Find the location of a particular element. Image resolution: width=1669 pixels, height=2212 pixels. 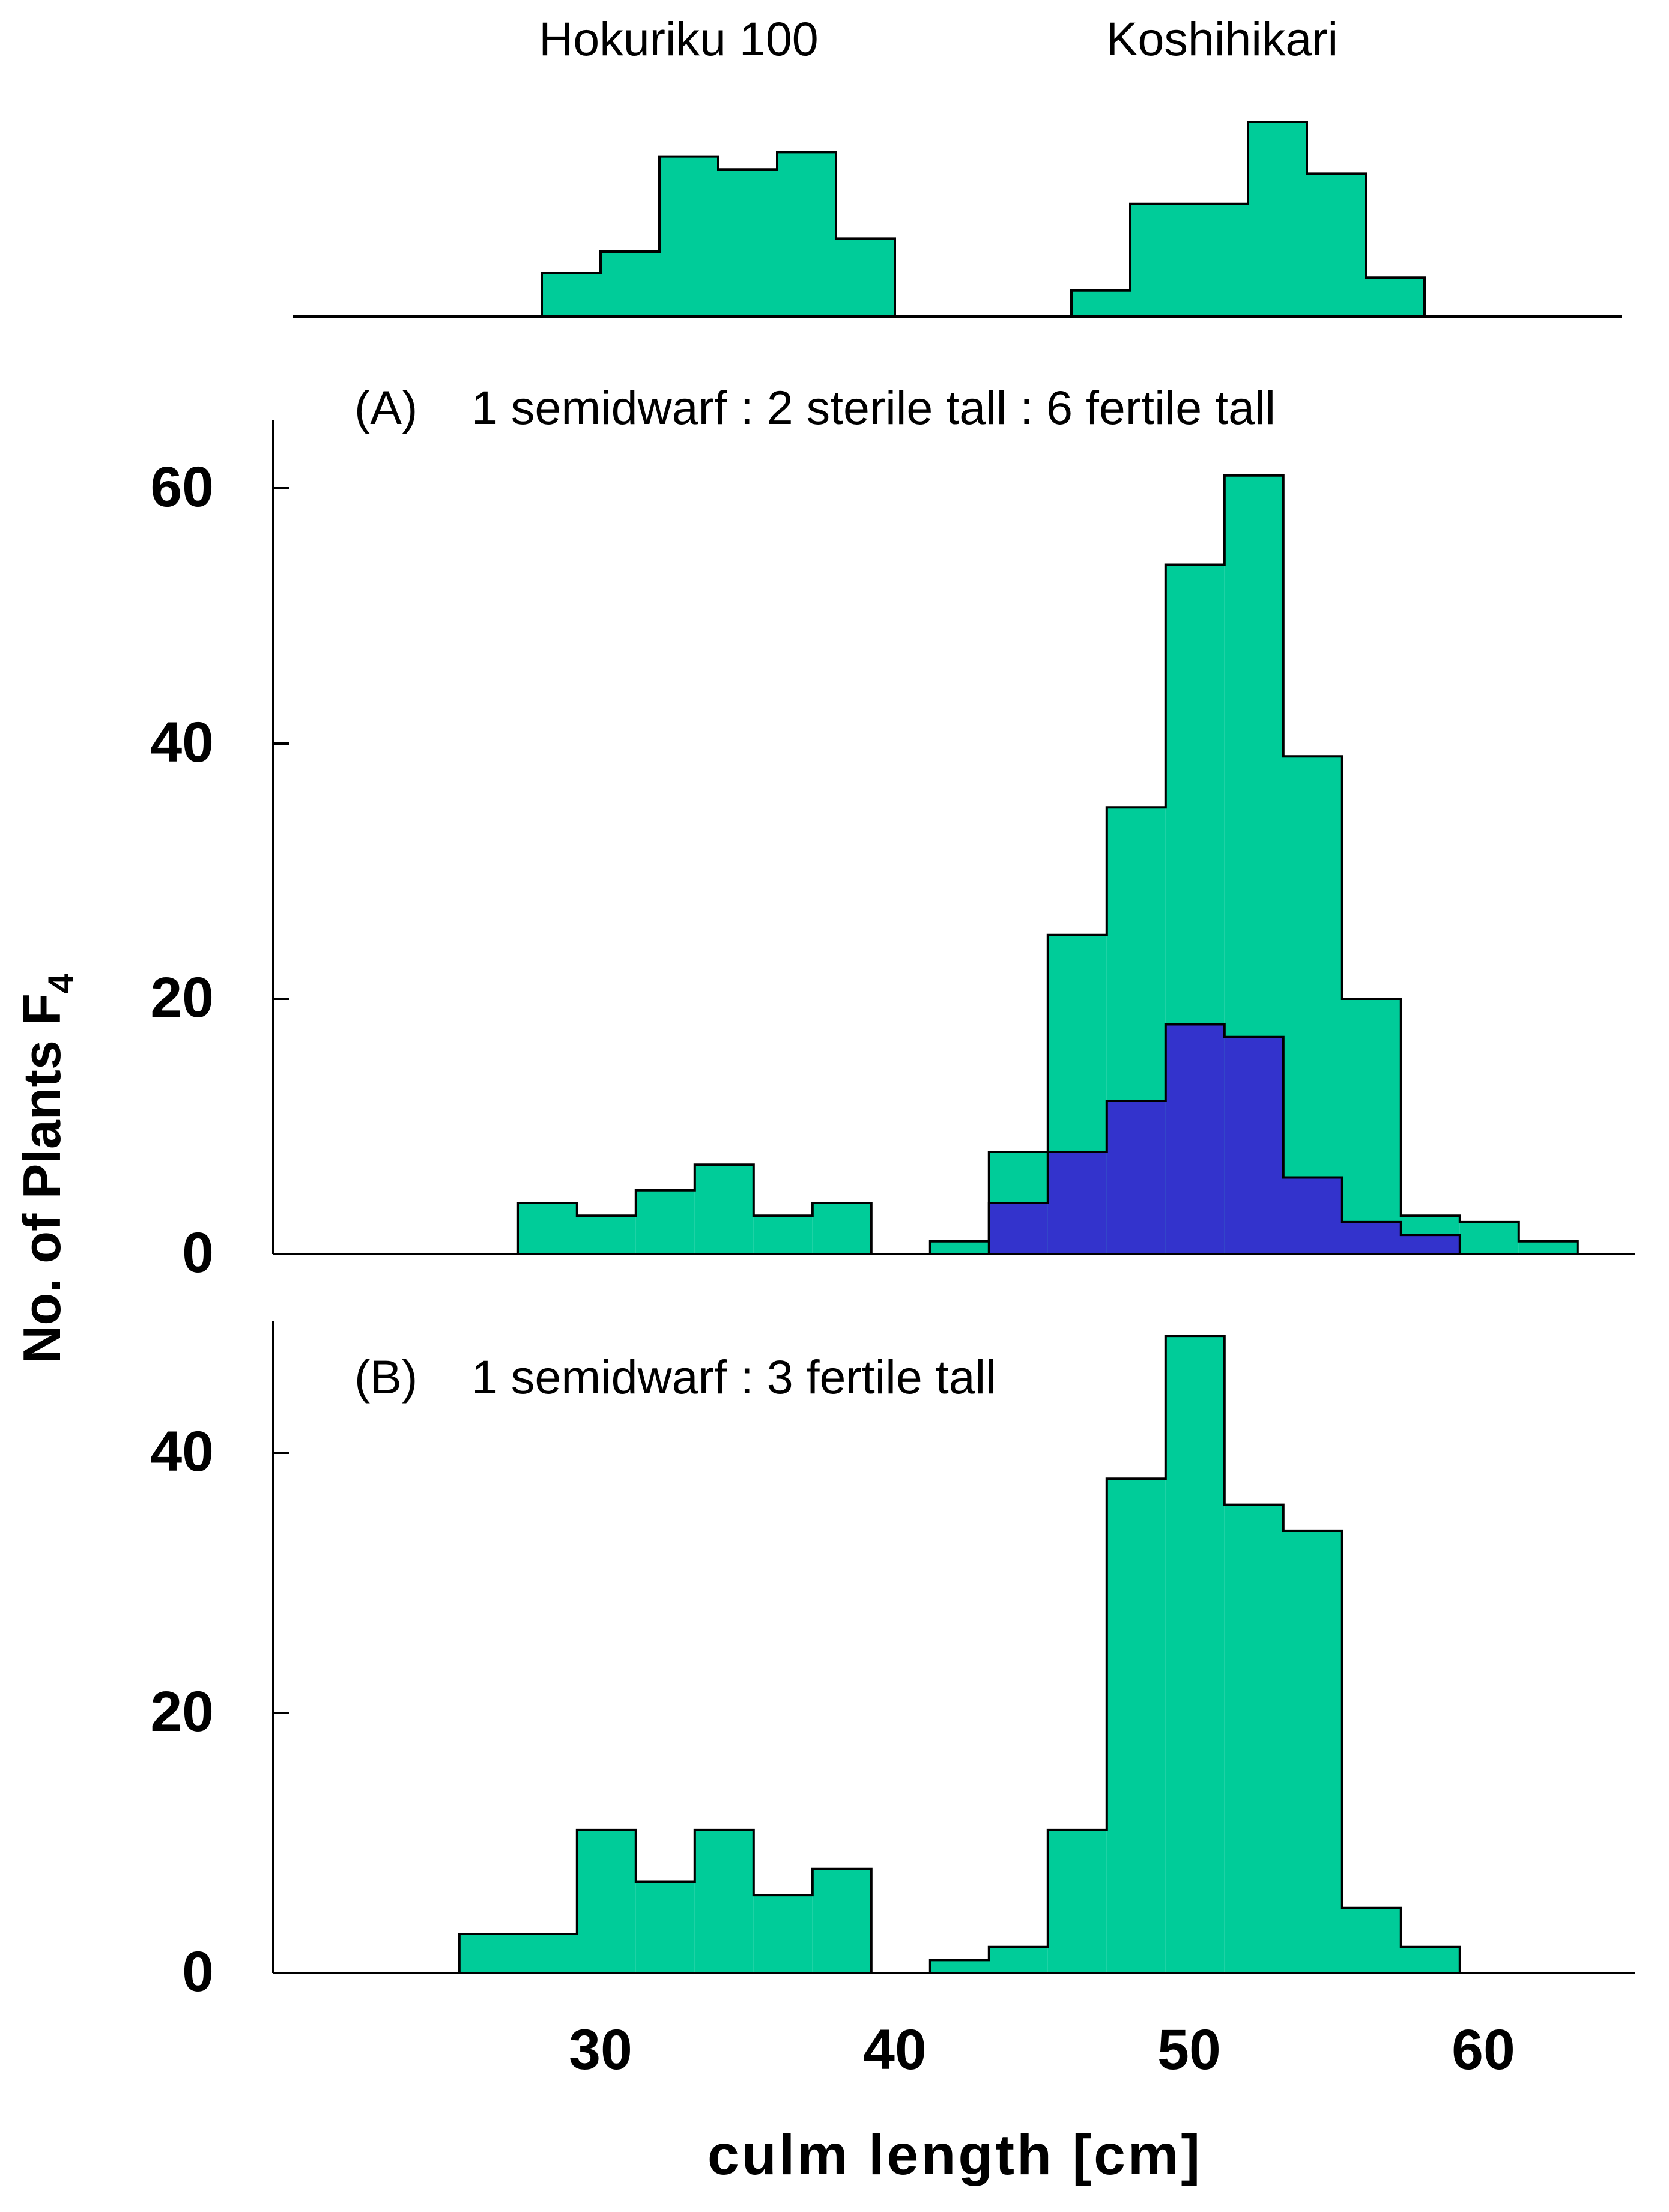

parents-hokuriku-100-outline is located at coordinates (718, 234).